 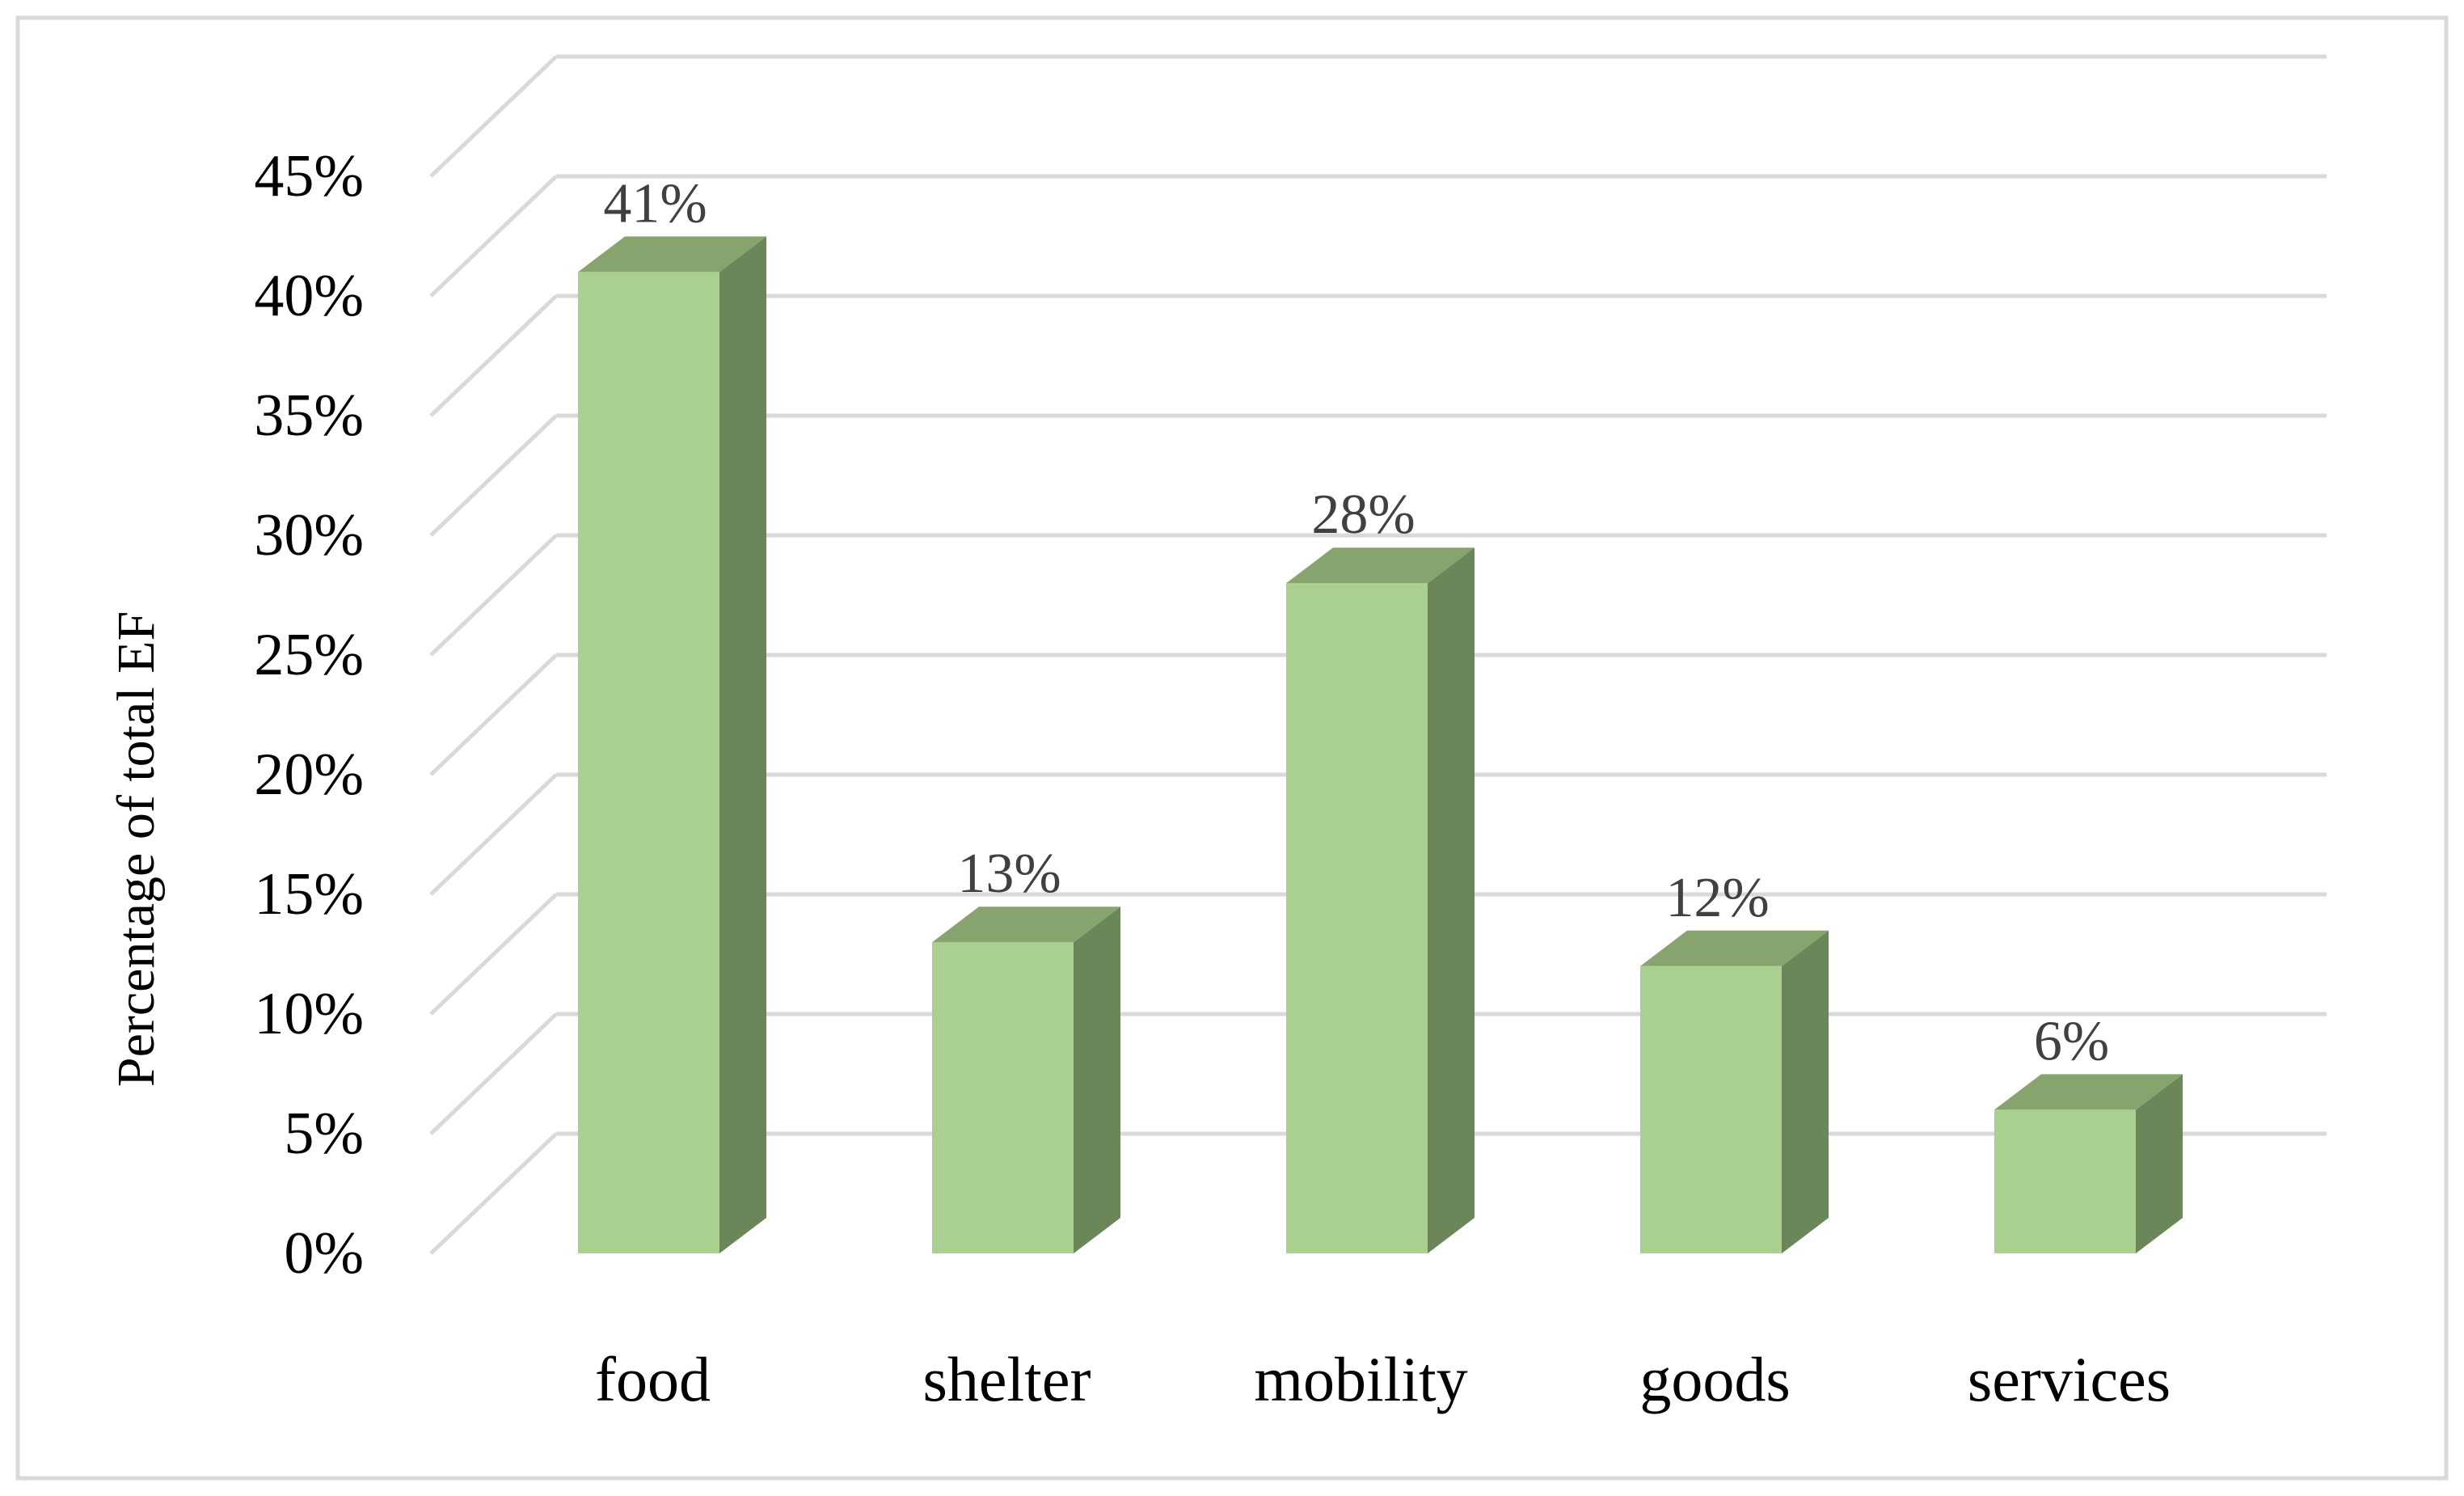 I want to click on bar-goods, so click(x=1735, y=1091).